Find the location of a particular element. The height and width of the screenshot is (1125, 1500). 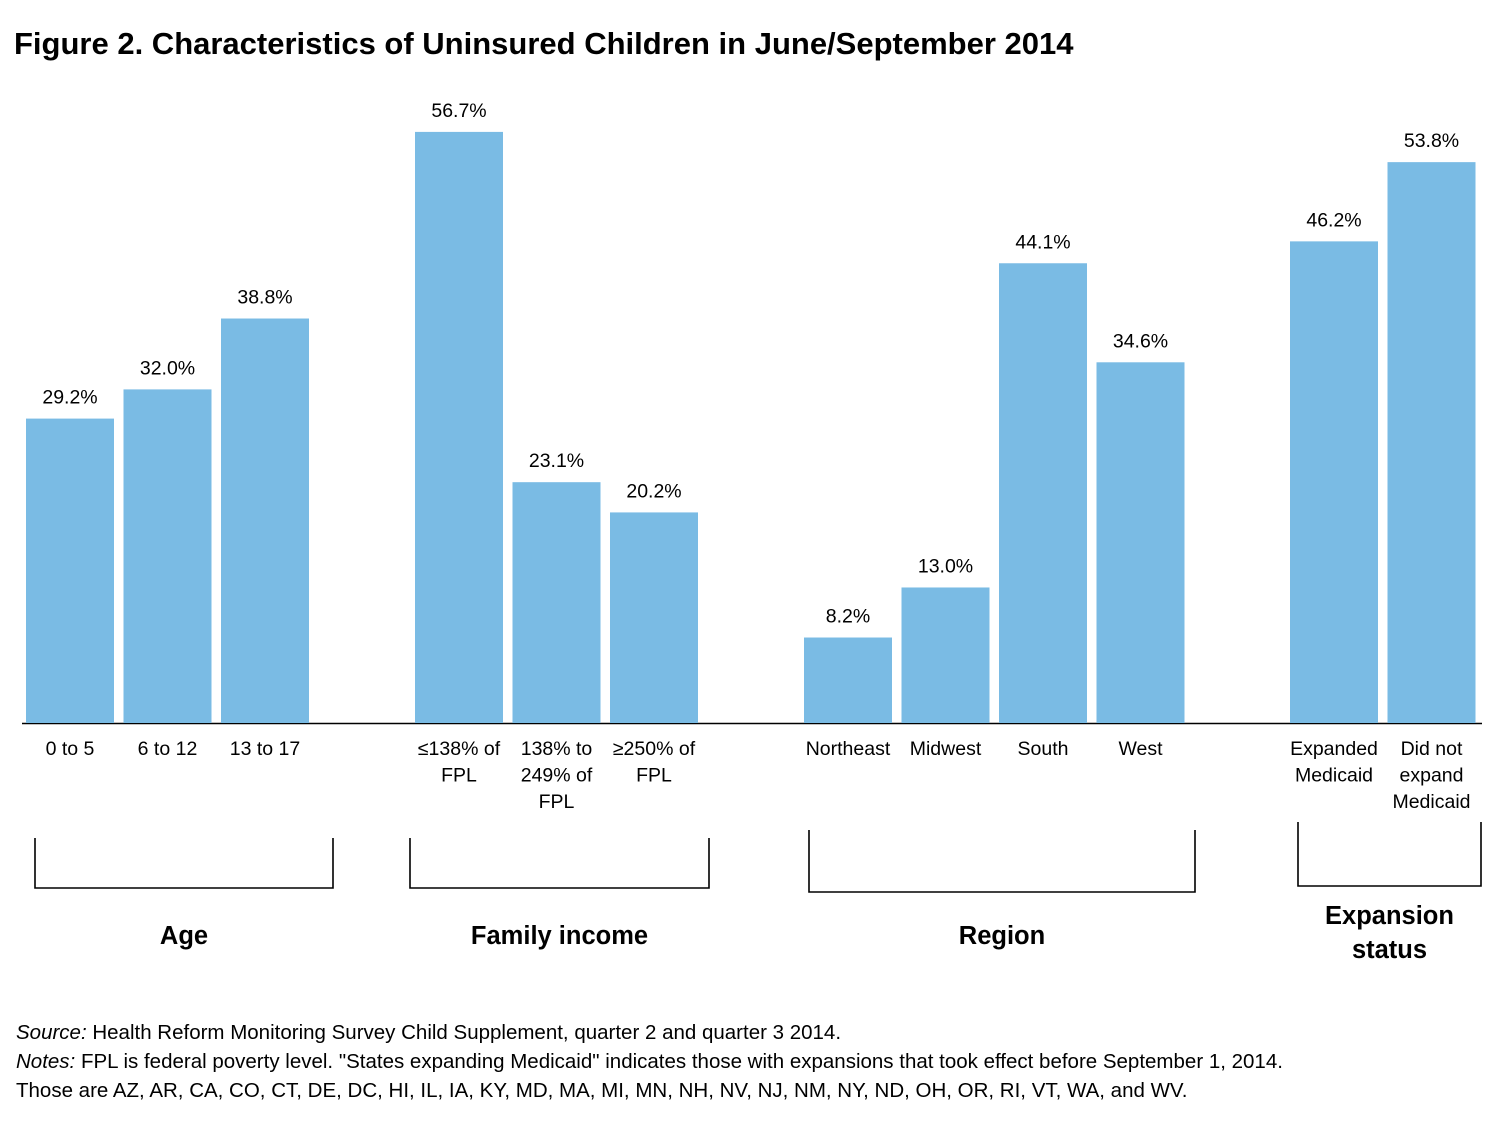

value-label: 34.6% is located at coordinates (1140, 341).